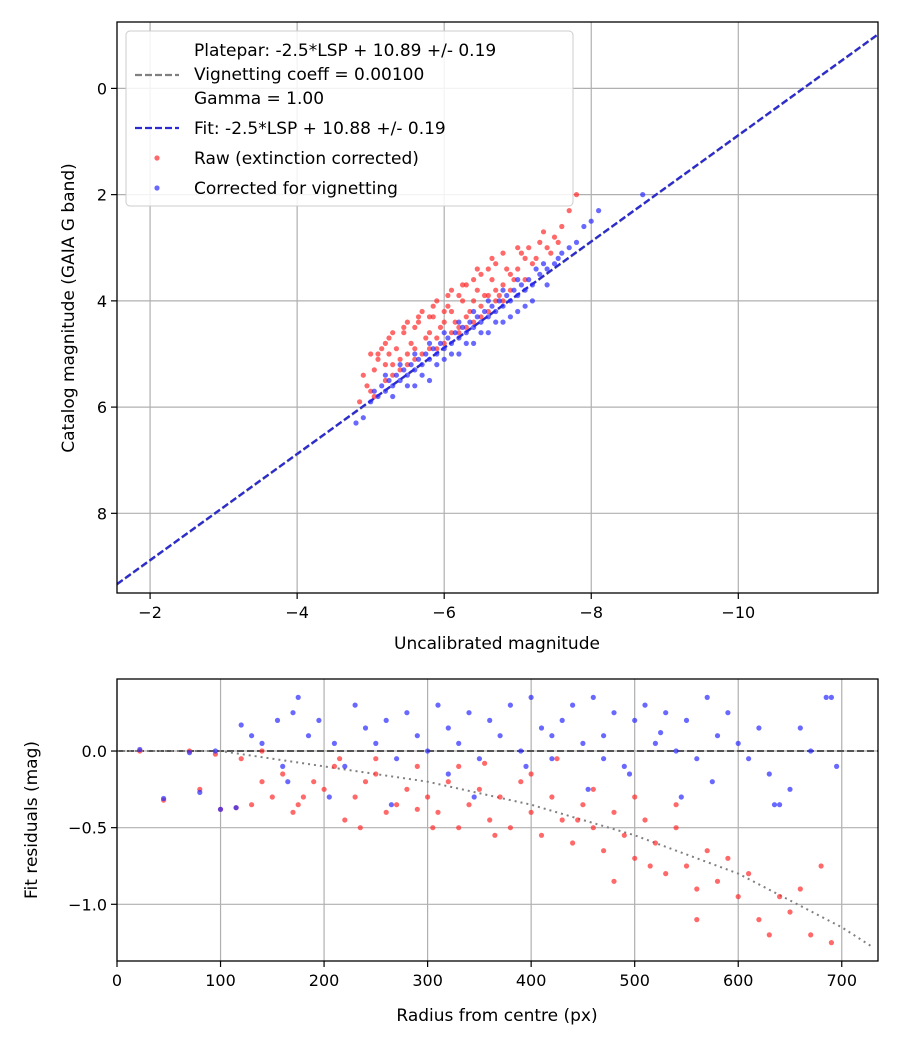 The width and height of the screenshot is (900, 1050). What do you see at coordinates (117, 980) in the screenshot?
I see `bottom-x-tick-label: 0` at bounding box center [117, 980].